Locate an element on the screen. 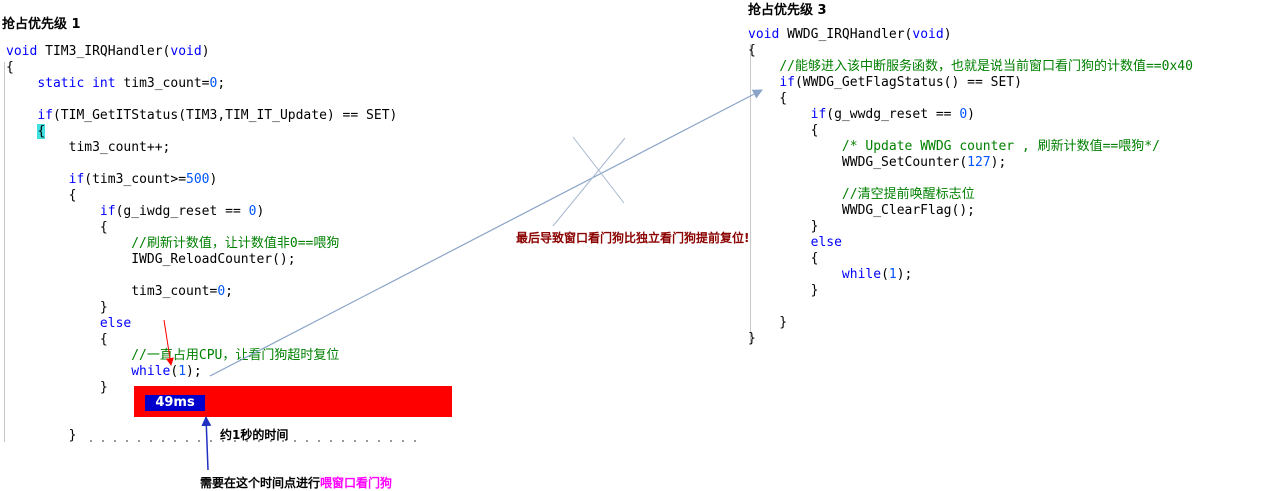 The image size is (1275, 491). need-feed-note: 需要在这个时间点进行喂窗口看门狗 is located at coordinates (296, 482).